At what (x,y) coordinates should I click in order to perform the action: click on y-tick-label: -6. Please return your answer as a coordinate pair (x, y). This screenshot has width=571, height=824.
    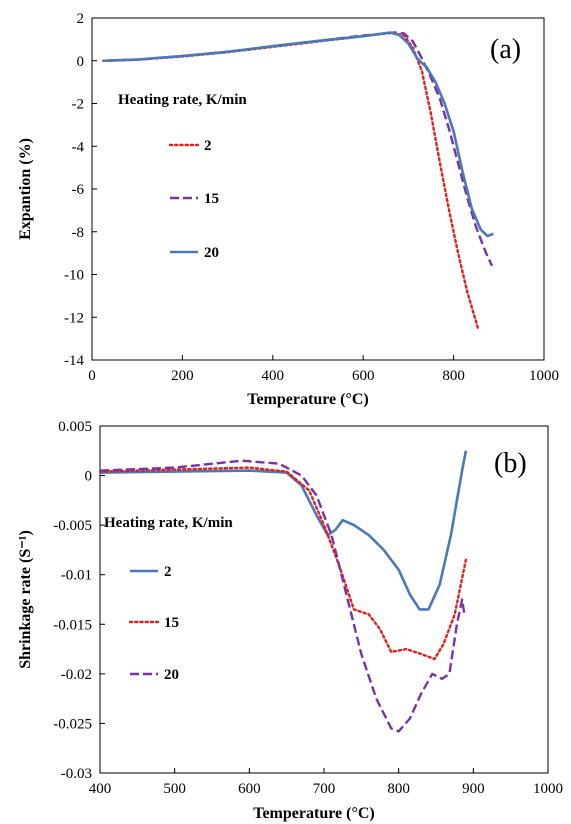
    Looking at the image, I should click on (78, 190).